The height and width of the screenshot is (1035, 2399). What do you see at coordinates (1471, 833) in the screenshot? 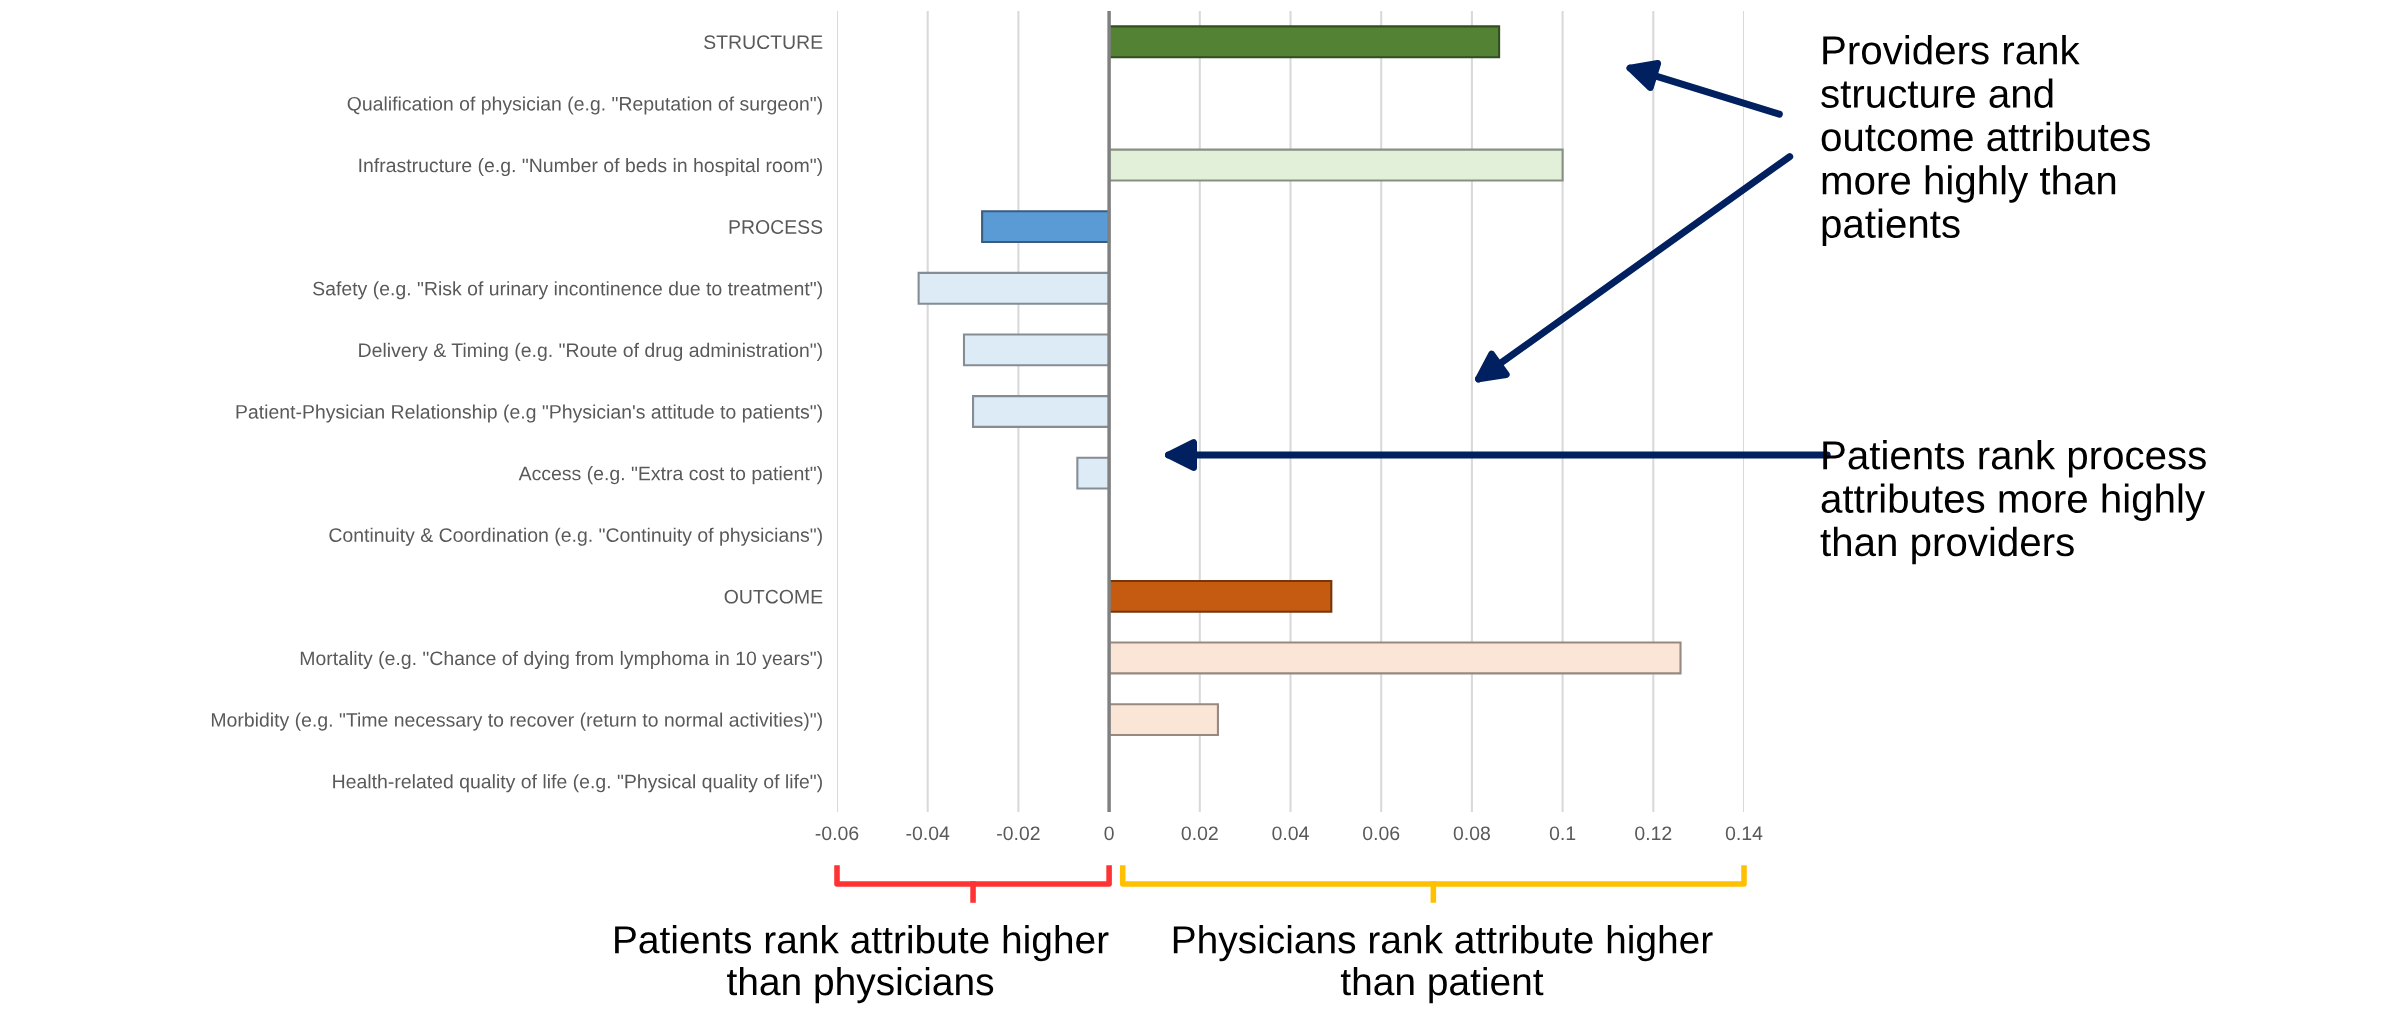
I see `x-tick-label: 0.08` at bounding box center [1471, 833].